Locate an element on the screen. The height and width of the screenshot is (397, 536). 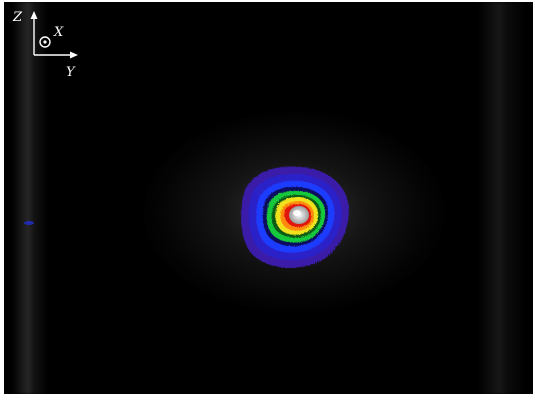
axes-indicator is located at coordinates (54, 35).